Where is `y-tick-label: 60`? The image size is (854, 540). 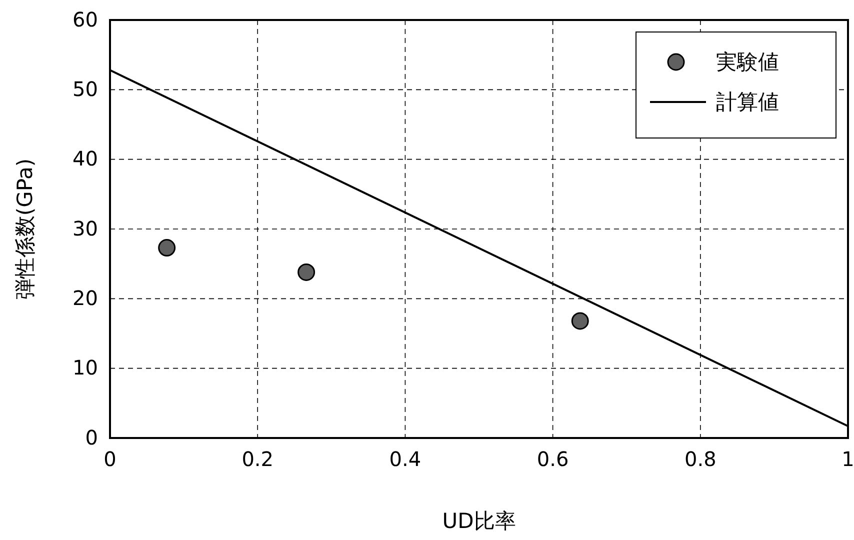
y-tick-label: 60 is located at coordinates (85, 19).